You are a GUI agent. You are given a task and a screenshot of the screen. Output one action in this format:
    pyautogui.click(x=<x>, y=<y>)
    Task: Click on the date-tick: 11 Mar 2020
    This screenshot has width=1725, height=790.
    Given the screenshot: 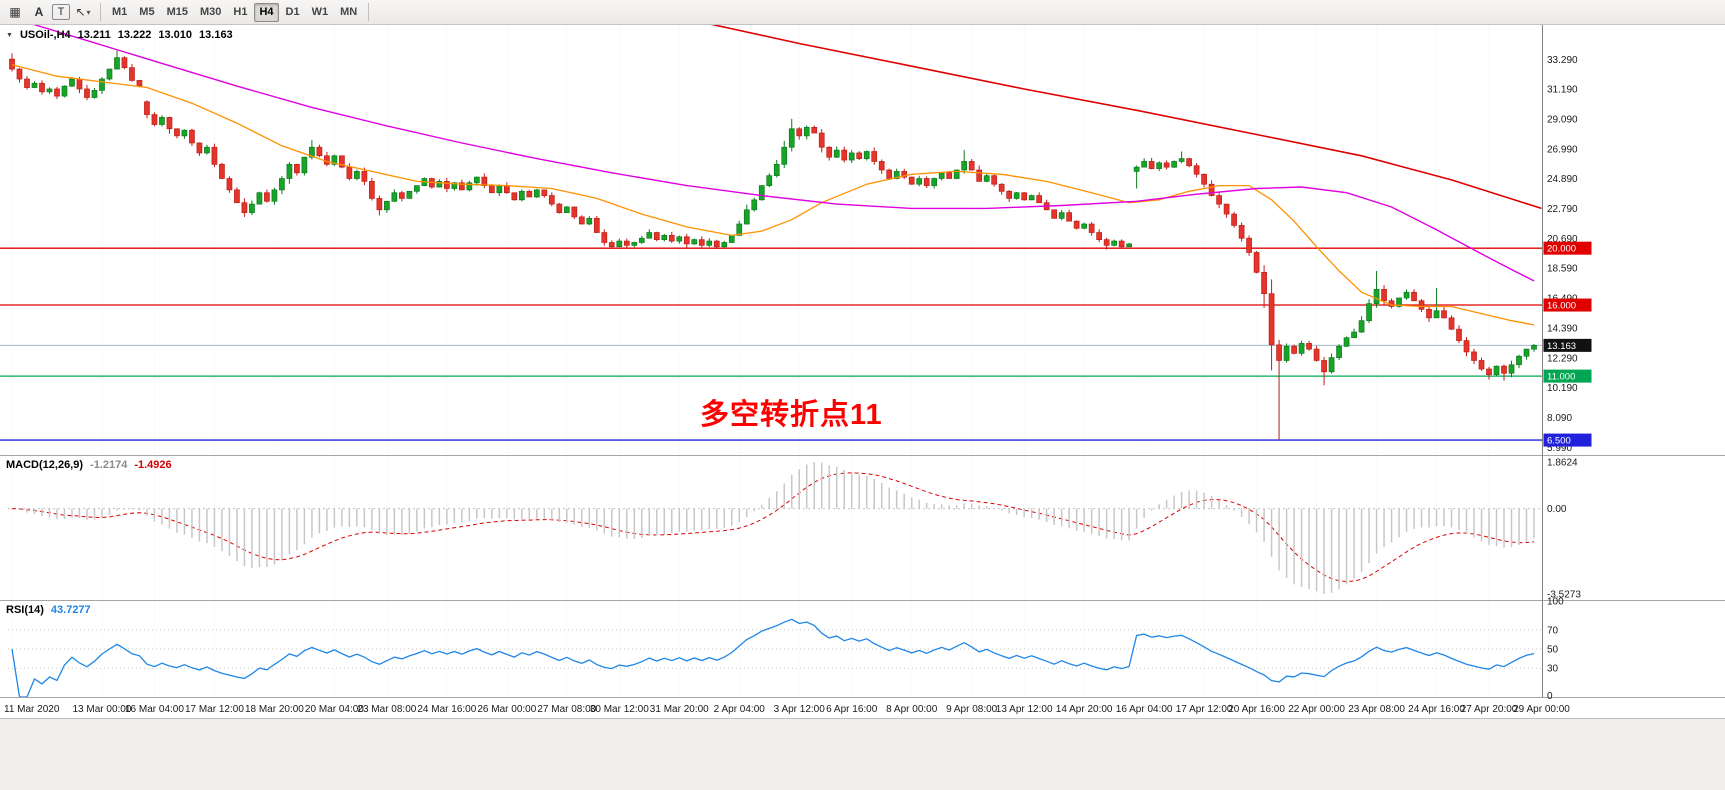 What is the action you would take?
    pyautogui.click(x=32, y=709)
    